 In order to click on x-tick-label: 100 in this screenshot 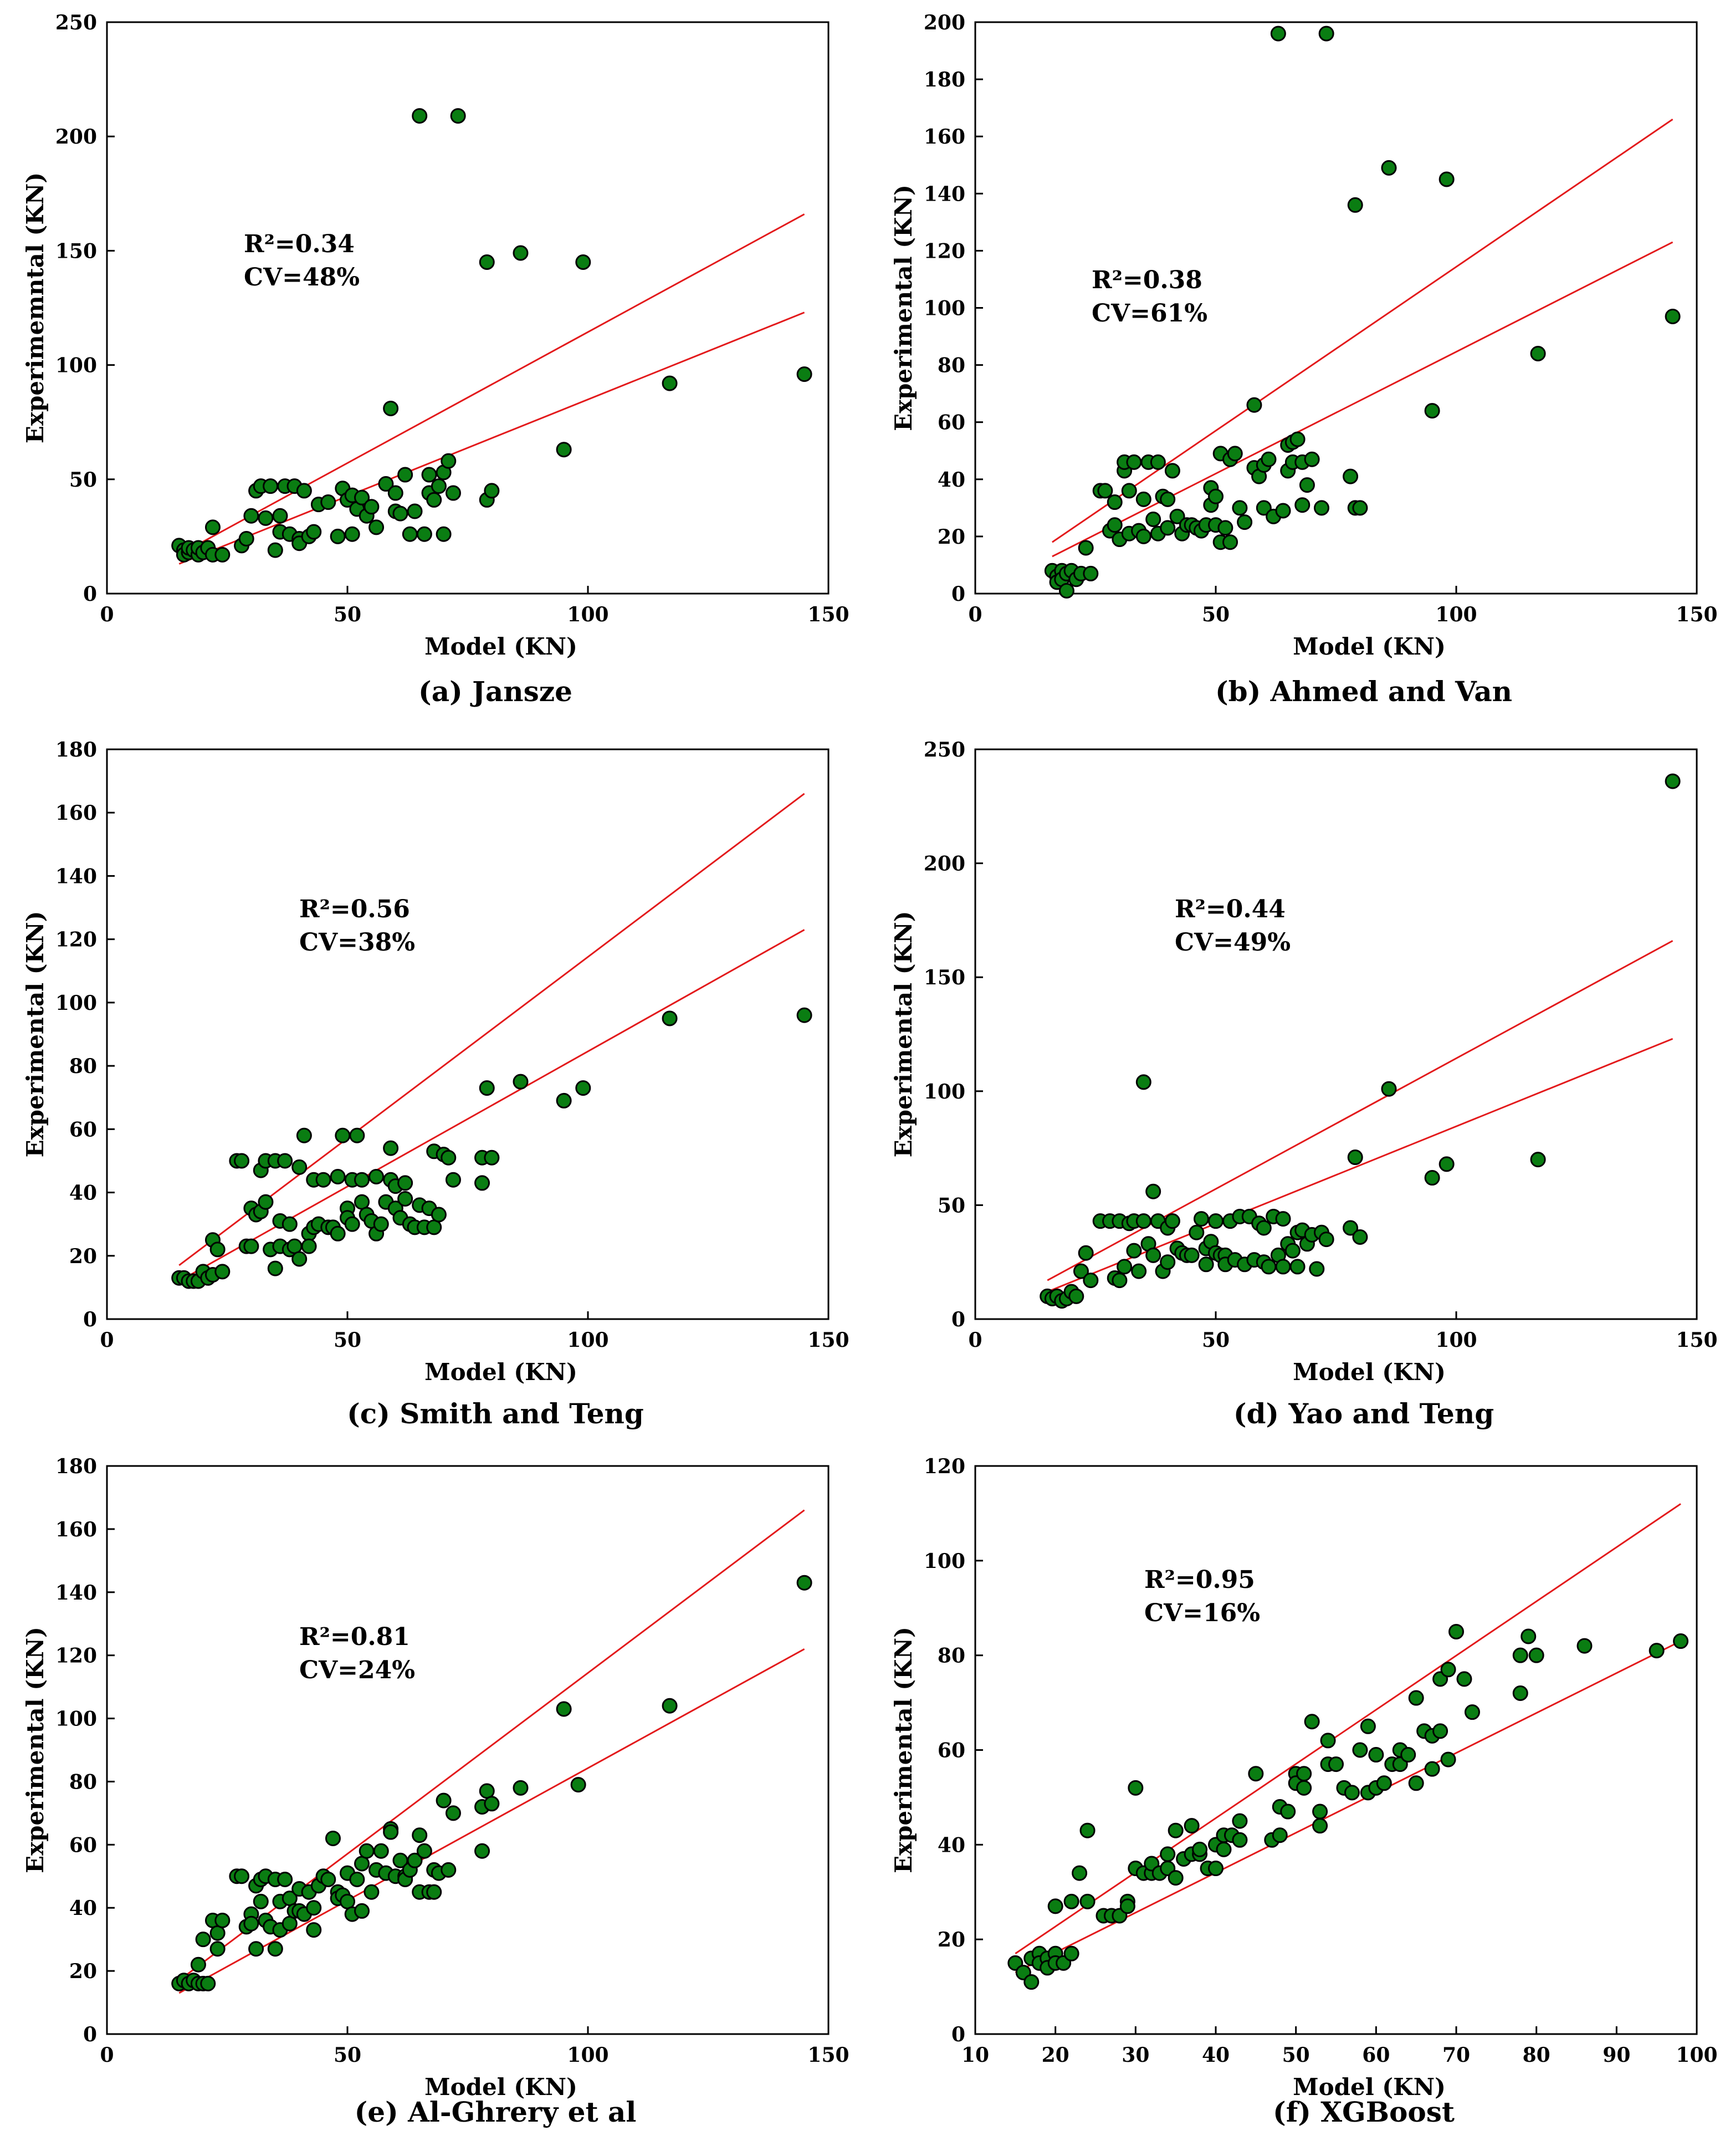, I will do `click(1456, 614)`.